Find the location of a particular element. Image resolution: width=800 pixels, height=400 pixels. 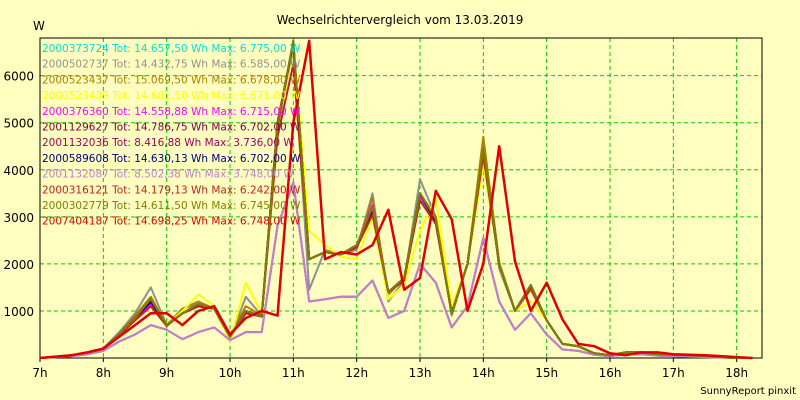

x-tick-label: 17h is located at coordinates (673, 373).